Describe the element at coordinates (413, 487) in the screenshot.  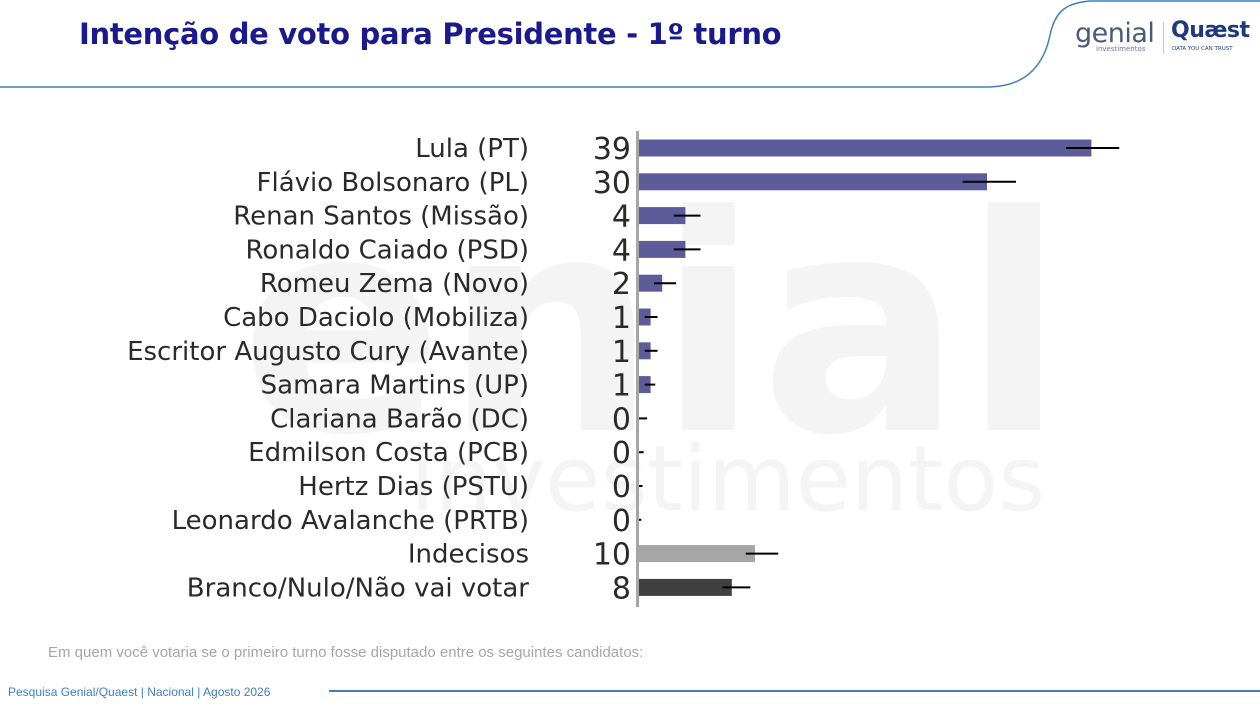
I see `category-label: Hertz Dias (PSTU)` at that location.